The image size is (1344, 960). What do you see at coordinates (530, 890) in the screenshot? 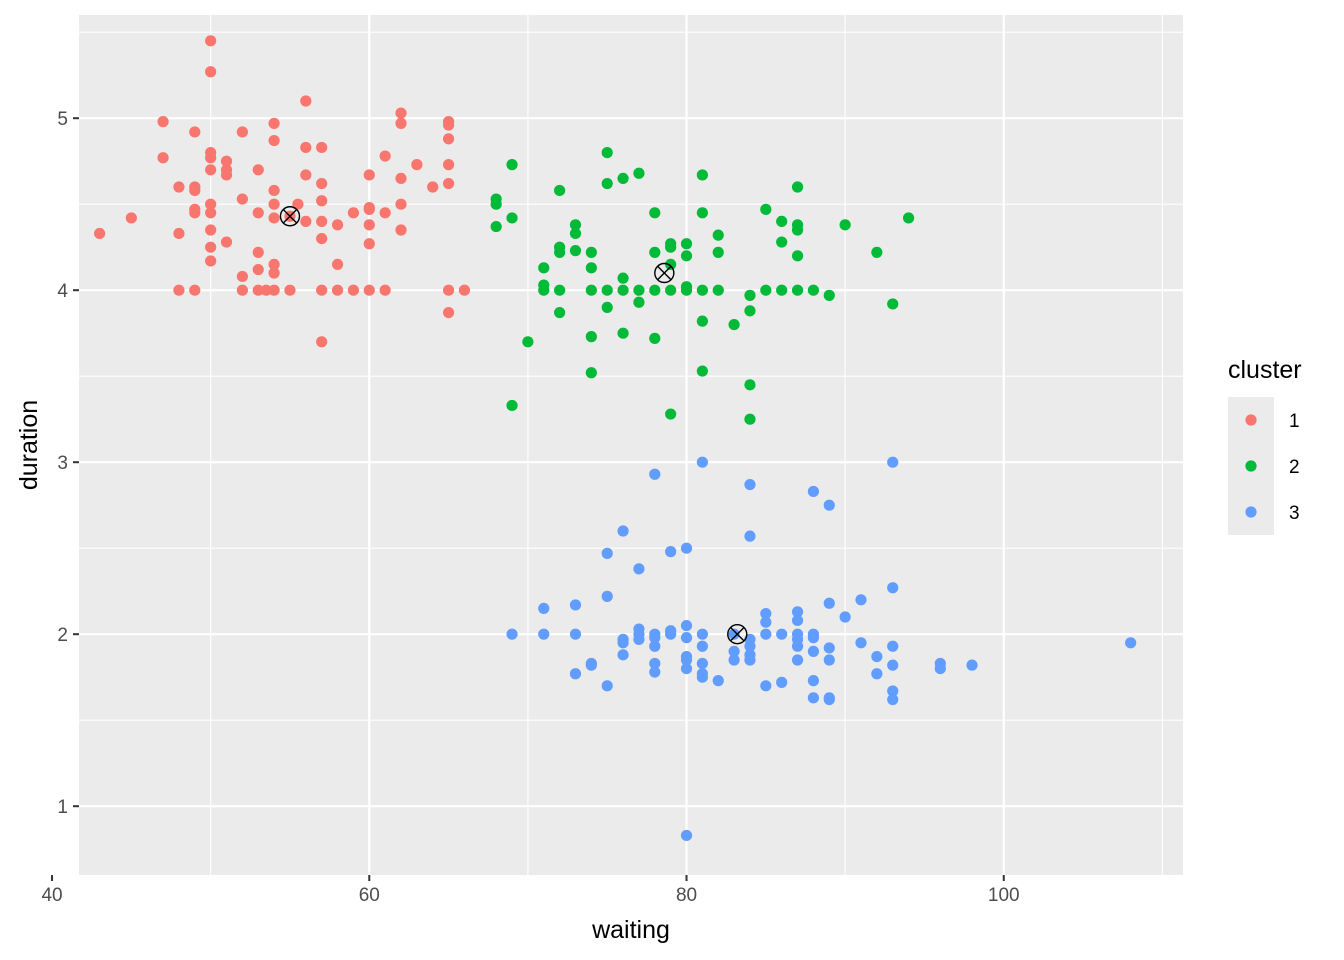
I see `x-axis: 40 60 80 100` at bounding box center [530, 890].